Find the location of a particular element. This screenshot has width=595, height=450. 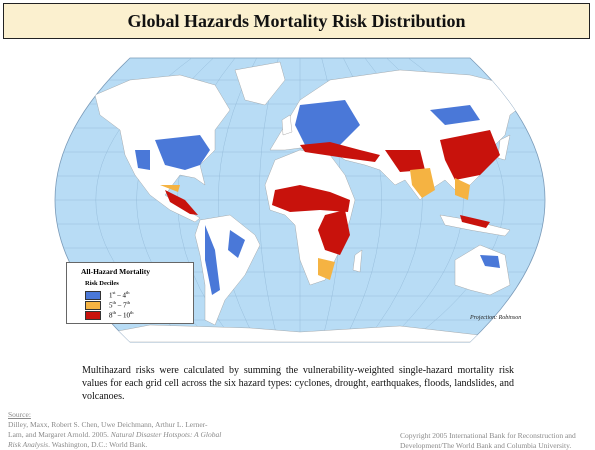

legend-item: 1st – 4th is located at coordinates (107, 295).